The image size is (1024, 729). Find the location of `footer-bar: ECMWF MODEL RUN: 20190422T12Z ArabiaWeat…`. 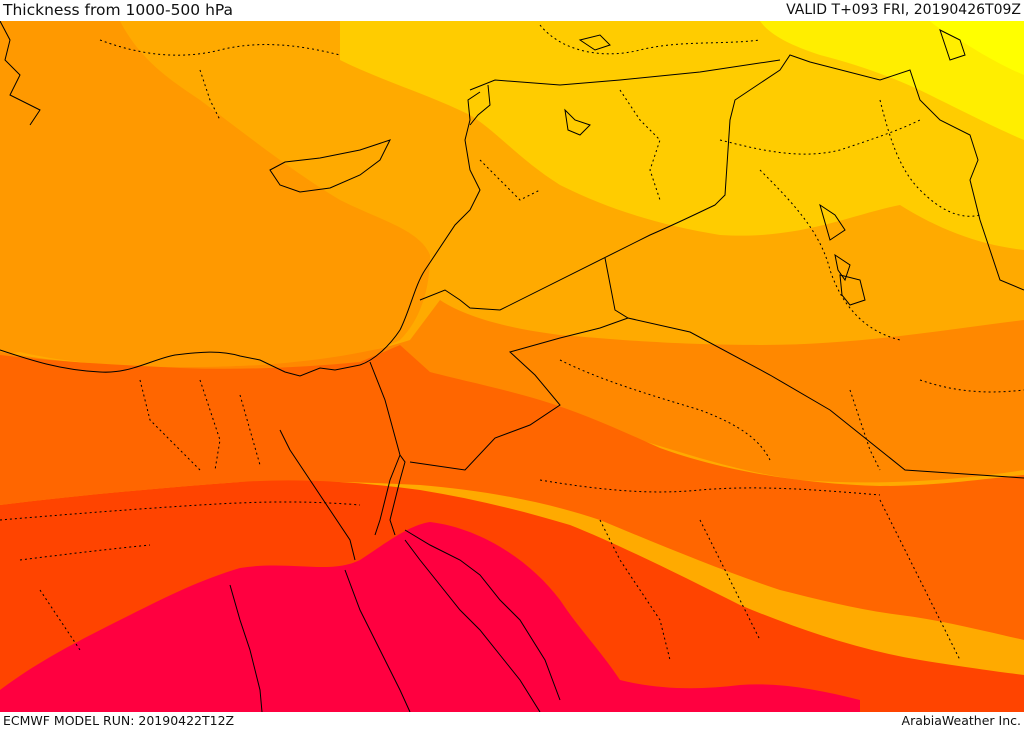

footer-bar: ECMWF MODEL RUN: 20190422T12Z ArabiaWeat… is located at coordinates (512, 720).